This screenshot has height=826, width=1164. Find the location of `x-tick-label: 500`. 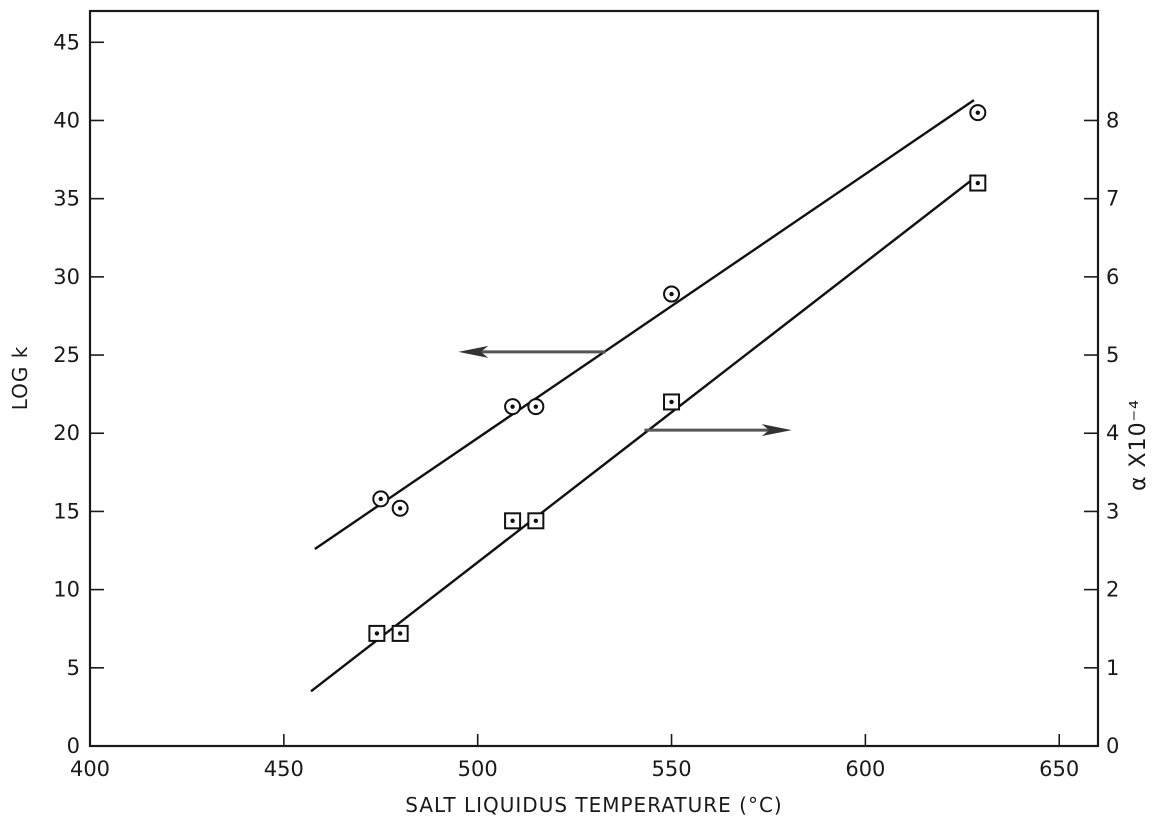

x-tick-label: 500 is located at coordinates (478, 769).